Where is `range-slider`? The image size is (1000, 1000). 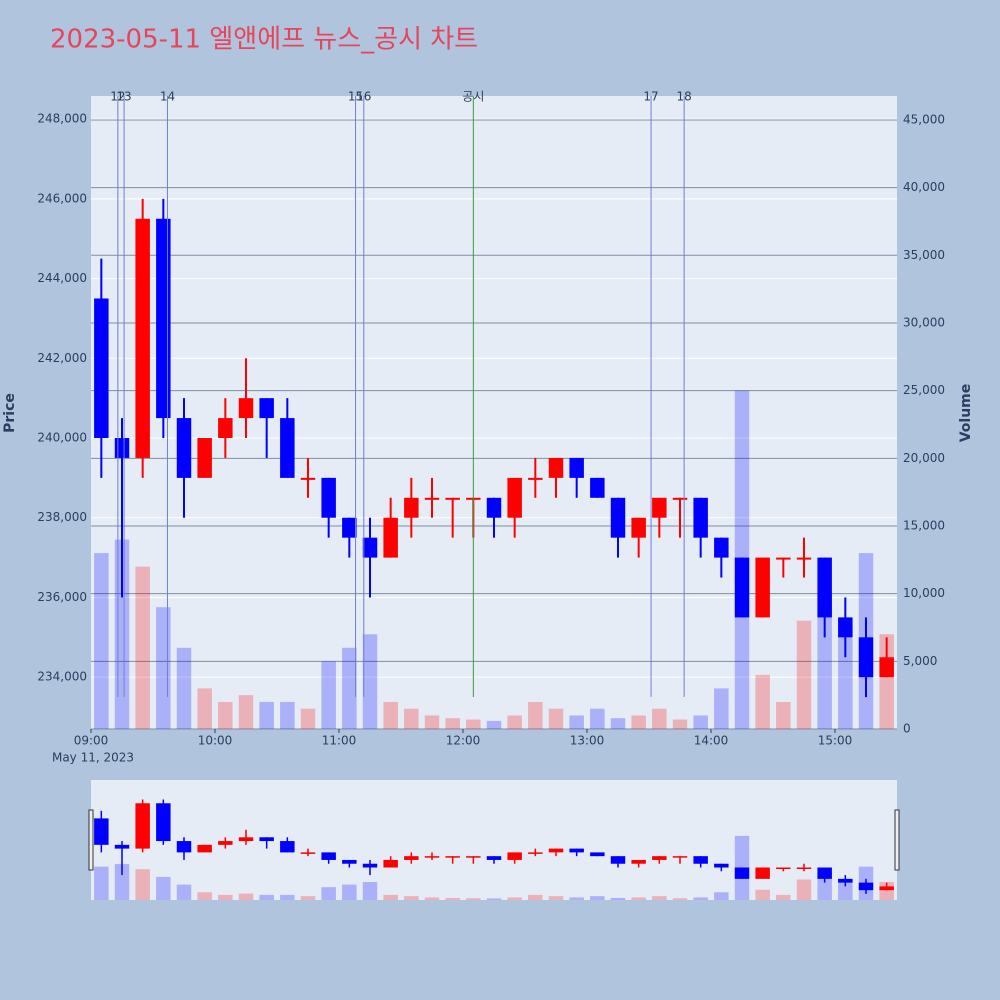
range-slider is located at coordinates (494, 840).